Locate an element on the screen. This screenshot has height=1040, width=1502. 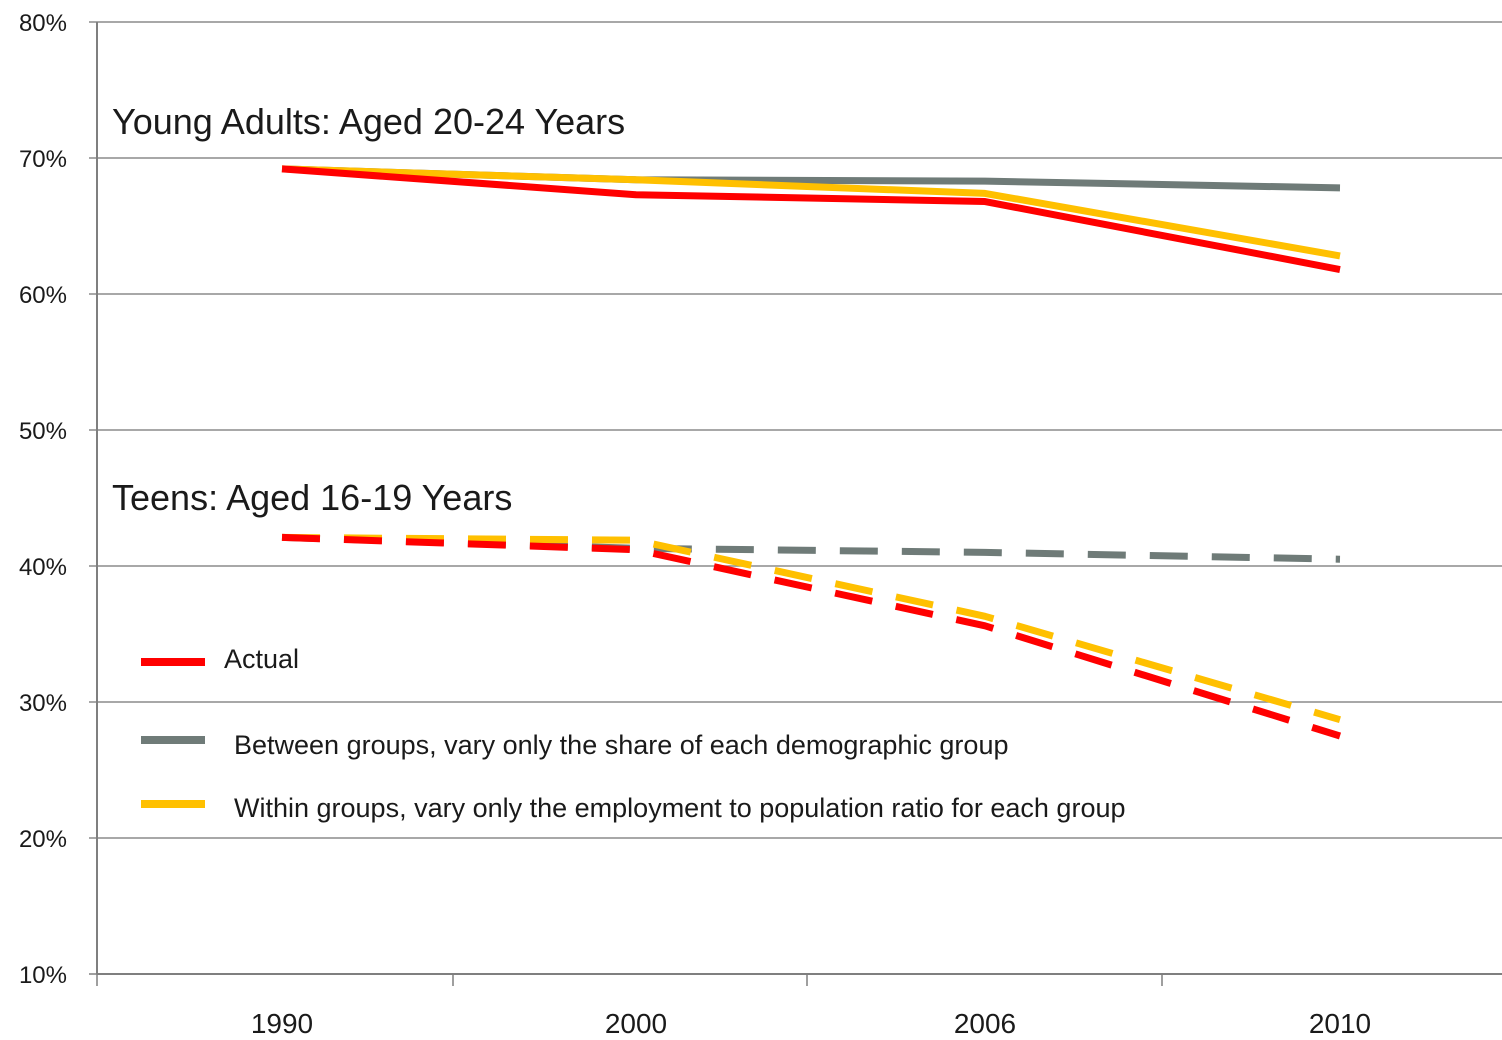
x-tick-labels: 1990 2000 2006 2010 is located at coordinates (733, 1006).